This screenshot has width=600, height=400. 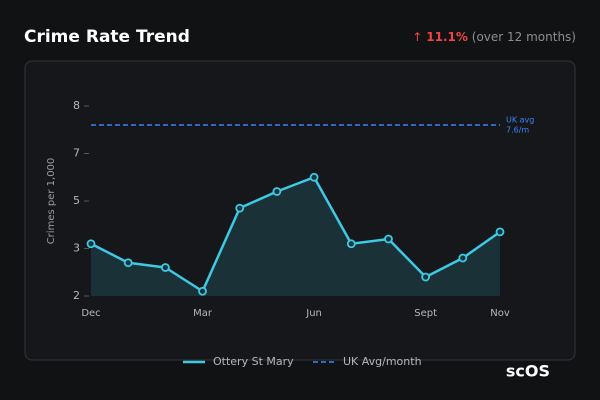 What do you see at coordinates (90, 313) in the screenshot?
I see `x-tick-label: Dec` at bounding box center [90, 313].